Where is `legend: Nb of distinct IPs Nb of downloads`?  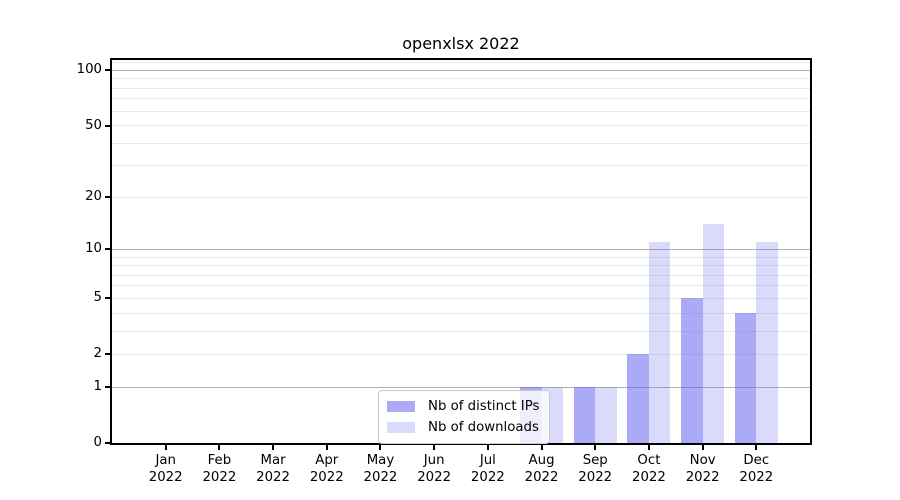 legend: Nb of distinct IPs Nb of downloads is located at coordinates (464, 417).